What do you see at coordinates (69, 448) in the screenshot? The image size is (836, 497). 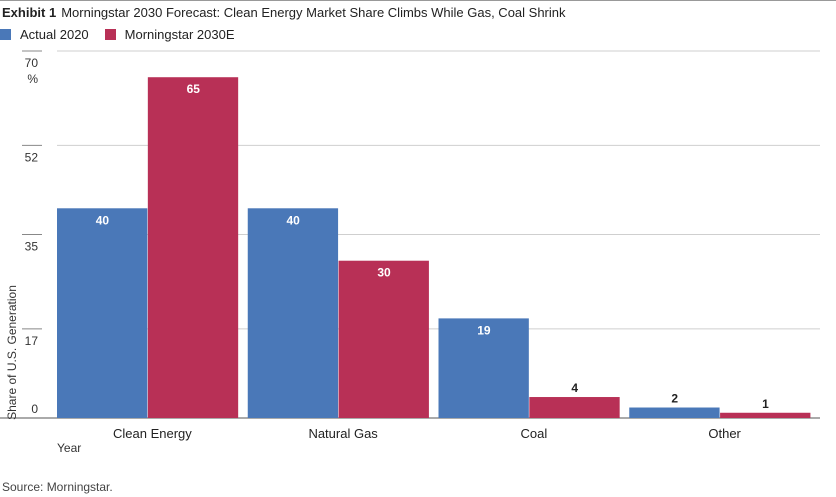 I see `x-axis-label: Year` at bounding box center [69, 448].